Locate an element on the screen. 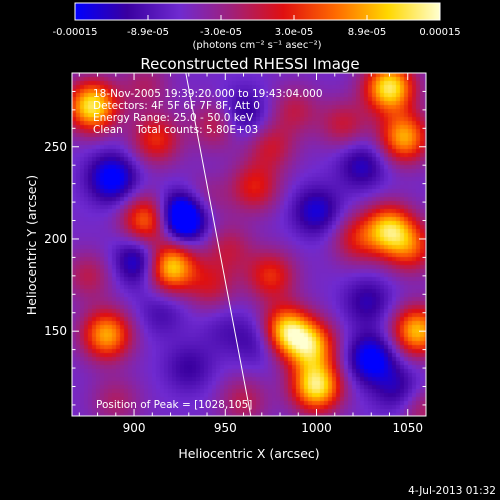 This screenshot has height=500, width=500. annotation-detectors: Detectors: 4F 5F 6F 7F 8F, Att 0 is located at coordinates (176, 106).